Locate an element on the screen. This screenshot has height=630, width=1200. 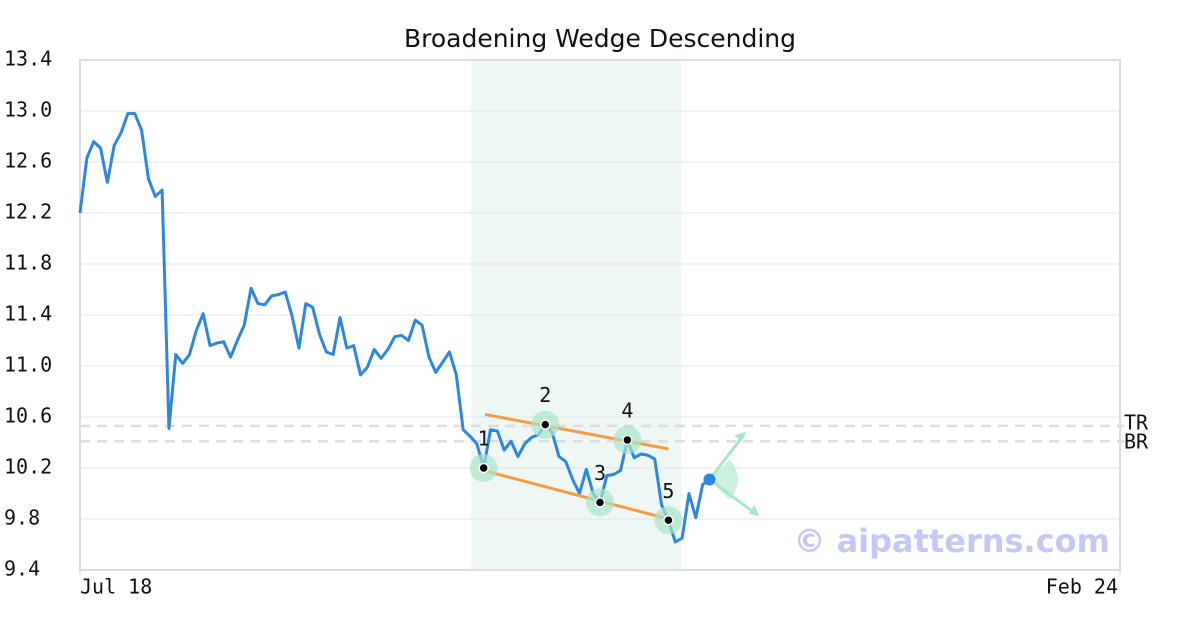
y-tick-label: 12.2 is located at coordinates (28, 212).